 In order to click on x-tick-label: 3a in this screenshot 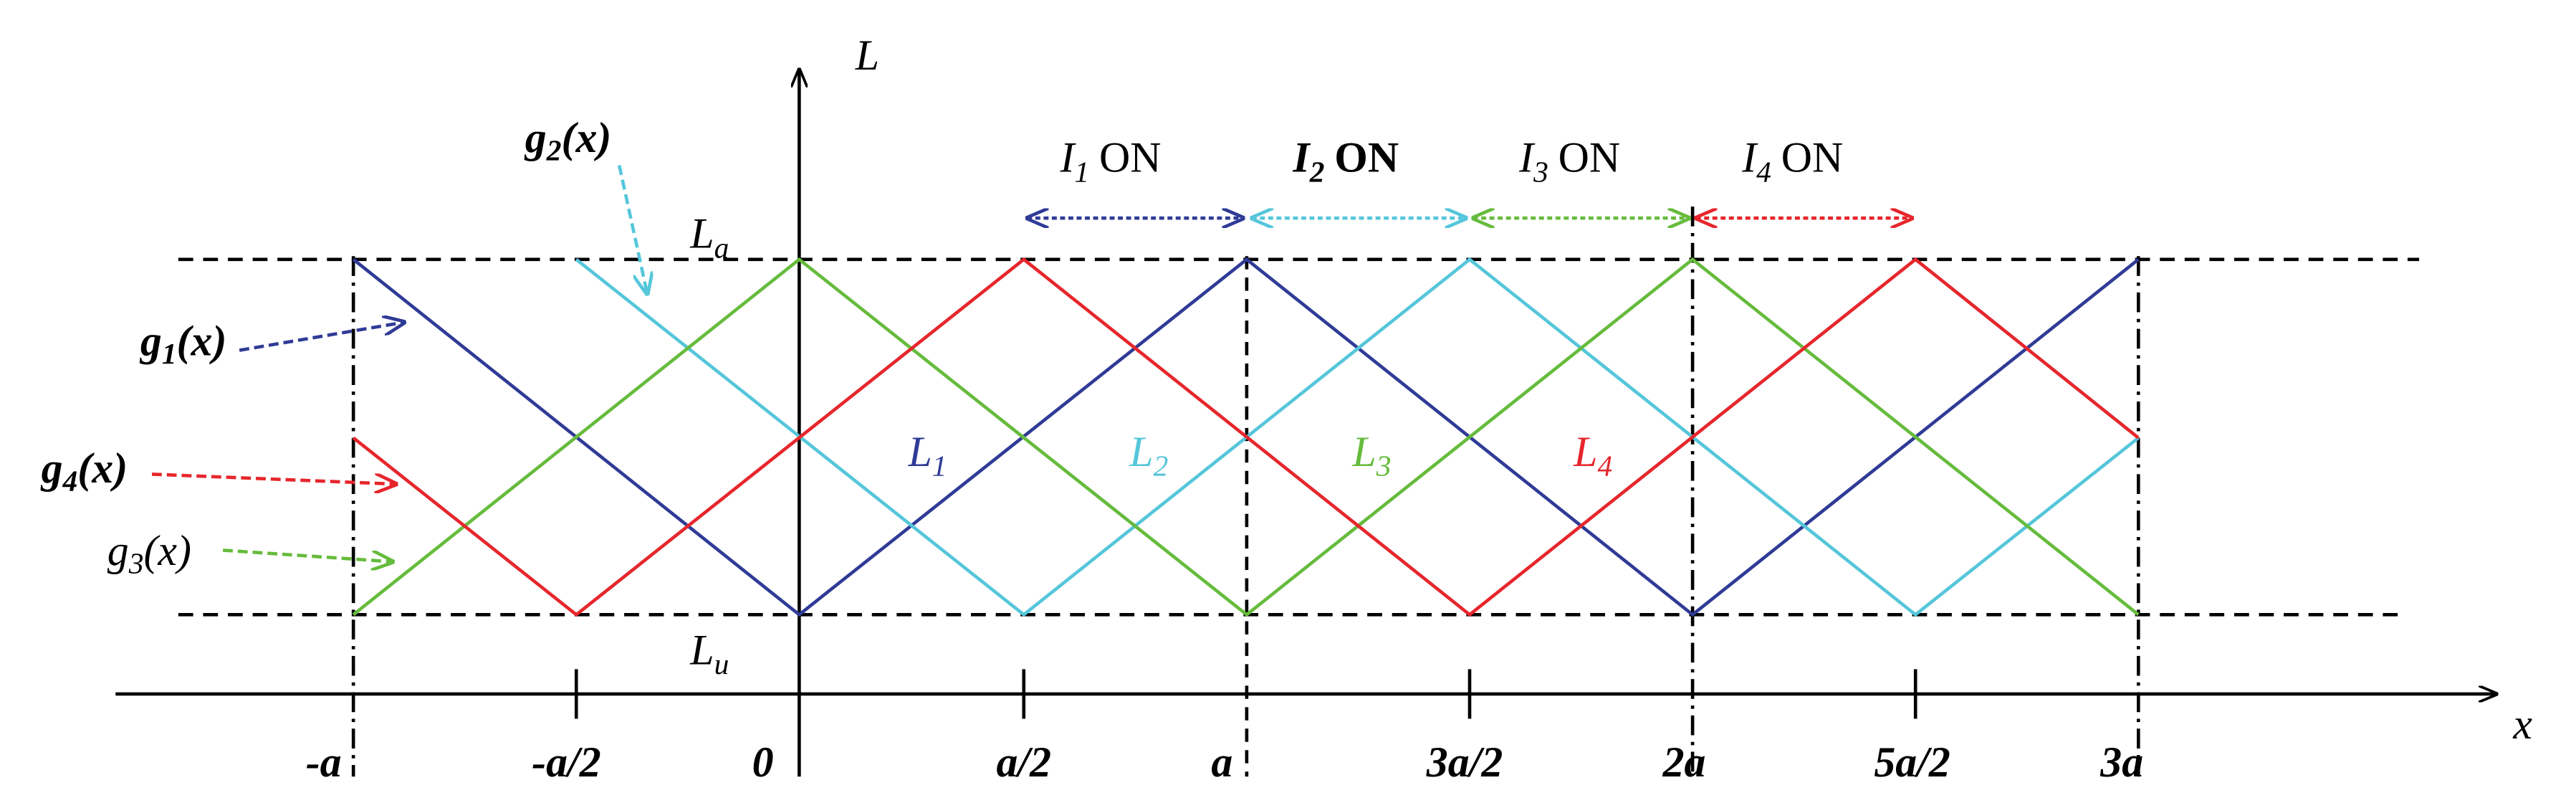, I will do `click(2121, 762)`.